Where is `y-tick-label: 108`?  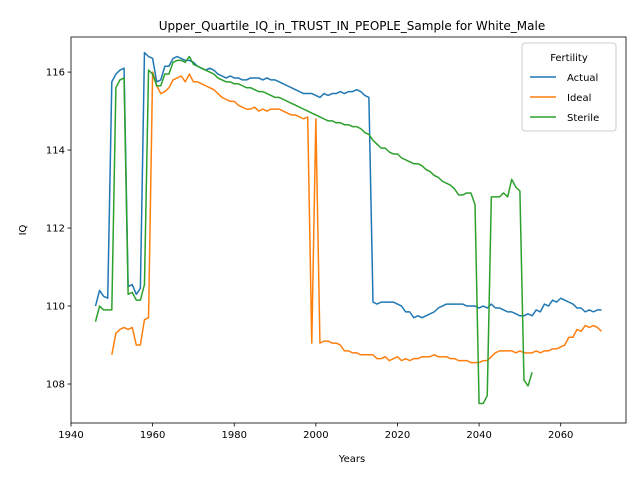
y-tick-label: 108 is located at coordinates (55, 385).